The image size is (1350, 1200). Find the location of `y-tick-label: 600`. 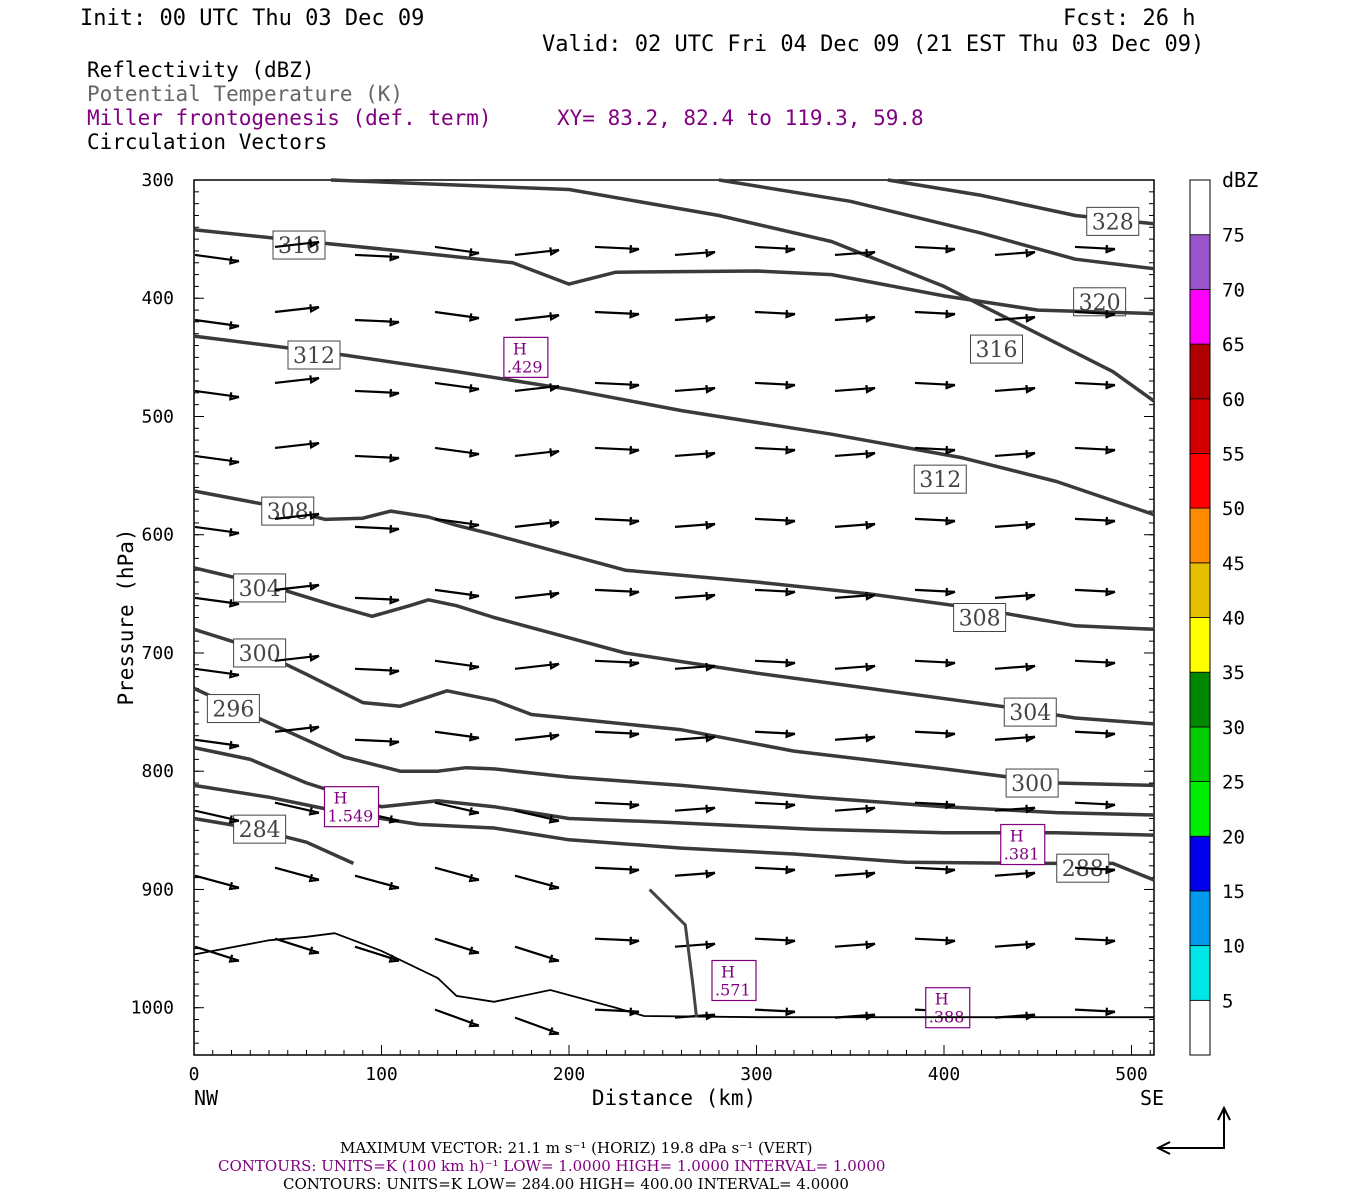

y-tick-label: 600 is located at coordinates (157, 535).